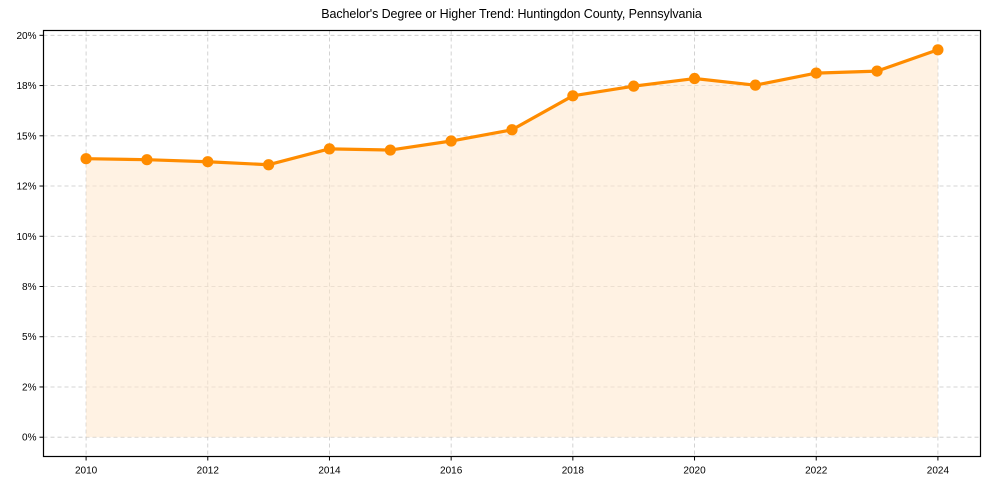 This screenshot has width=989, height=490. I want to click on y-tick-label: 0%, so click(29, 438).